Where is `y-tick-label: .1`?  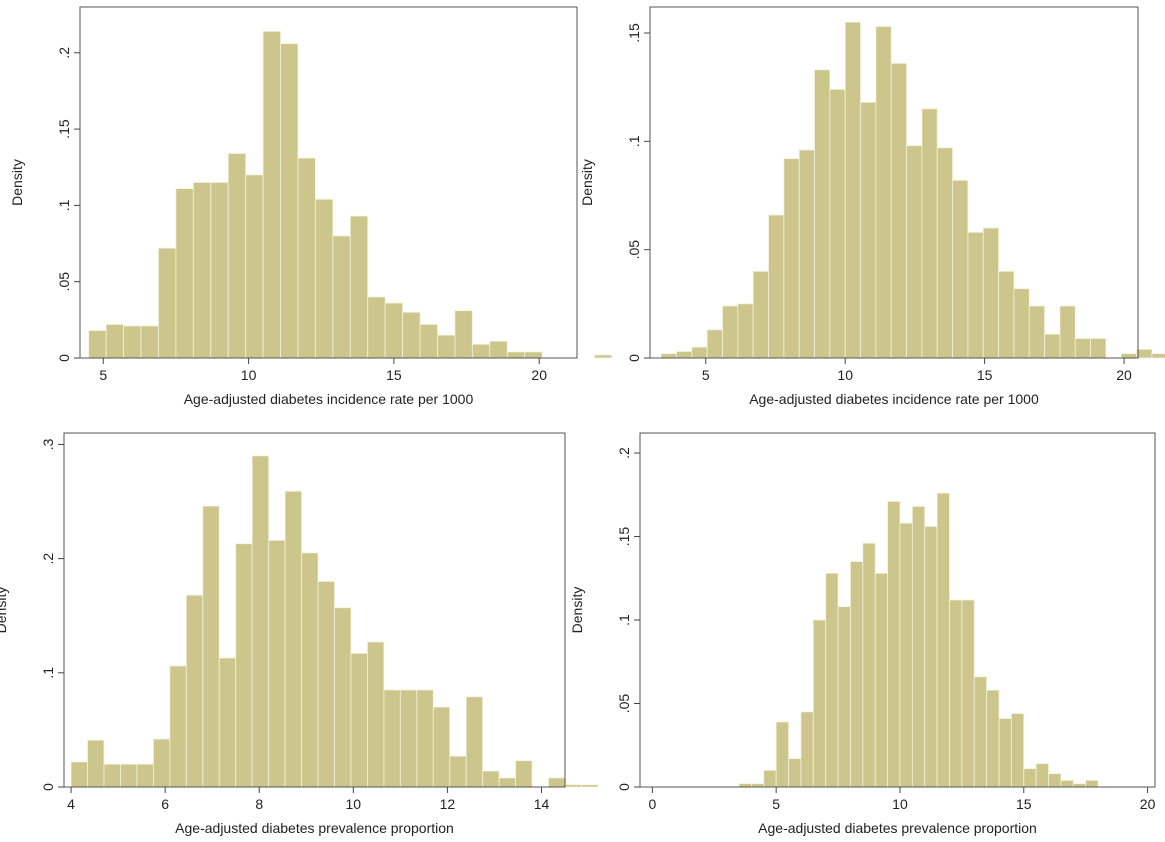
y-tick-label: .1 is located at coordinates (64, 205).